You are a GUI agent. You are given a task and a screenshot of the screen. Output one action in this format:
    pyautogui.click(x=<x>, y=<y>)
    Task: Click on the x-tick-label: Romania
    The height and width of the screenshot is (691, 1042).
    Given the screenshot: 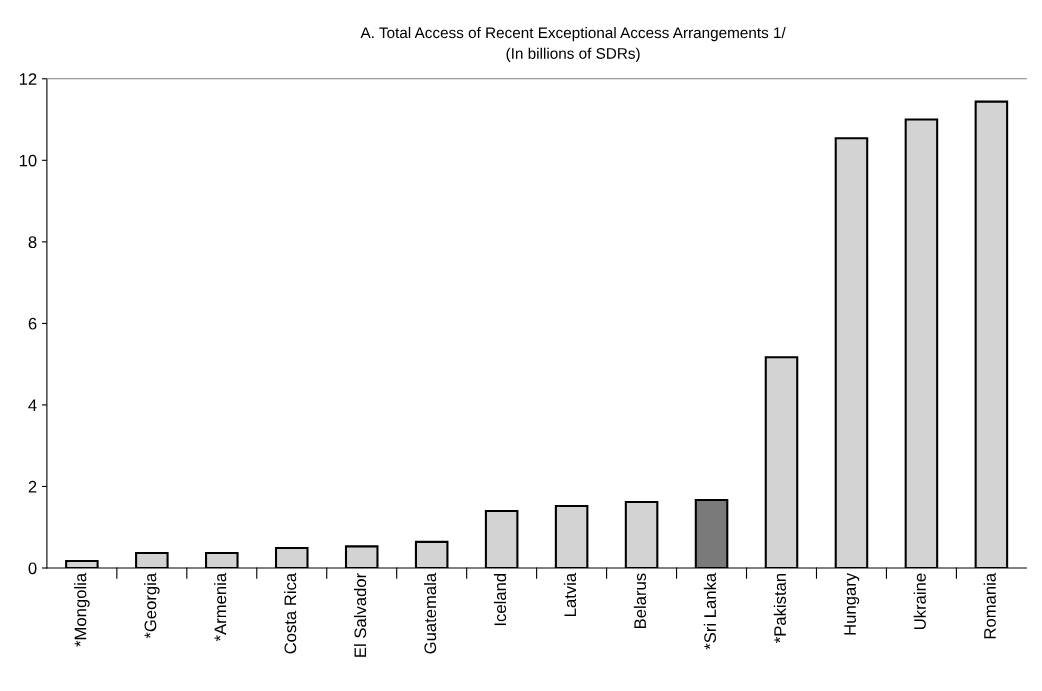 What is the action you would take?
    pyautogui.click(x=989, y=605)
    